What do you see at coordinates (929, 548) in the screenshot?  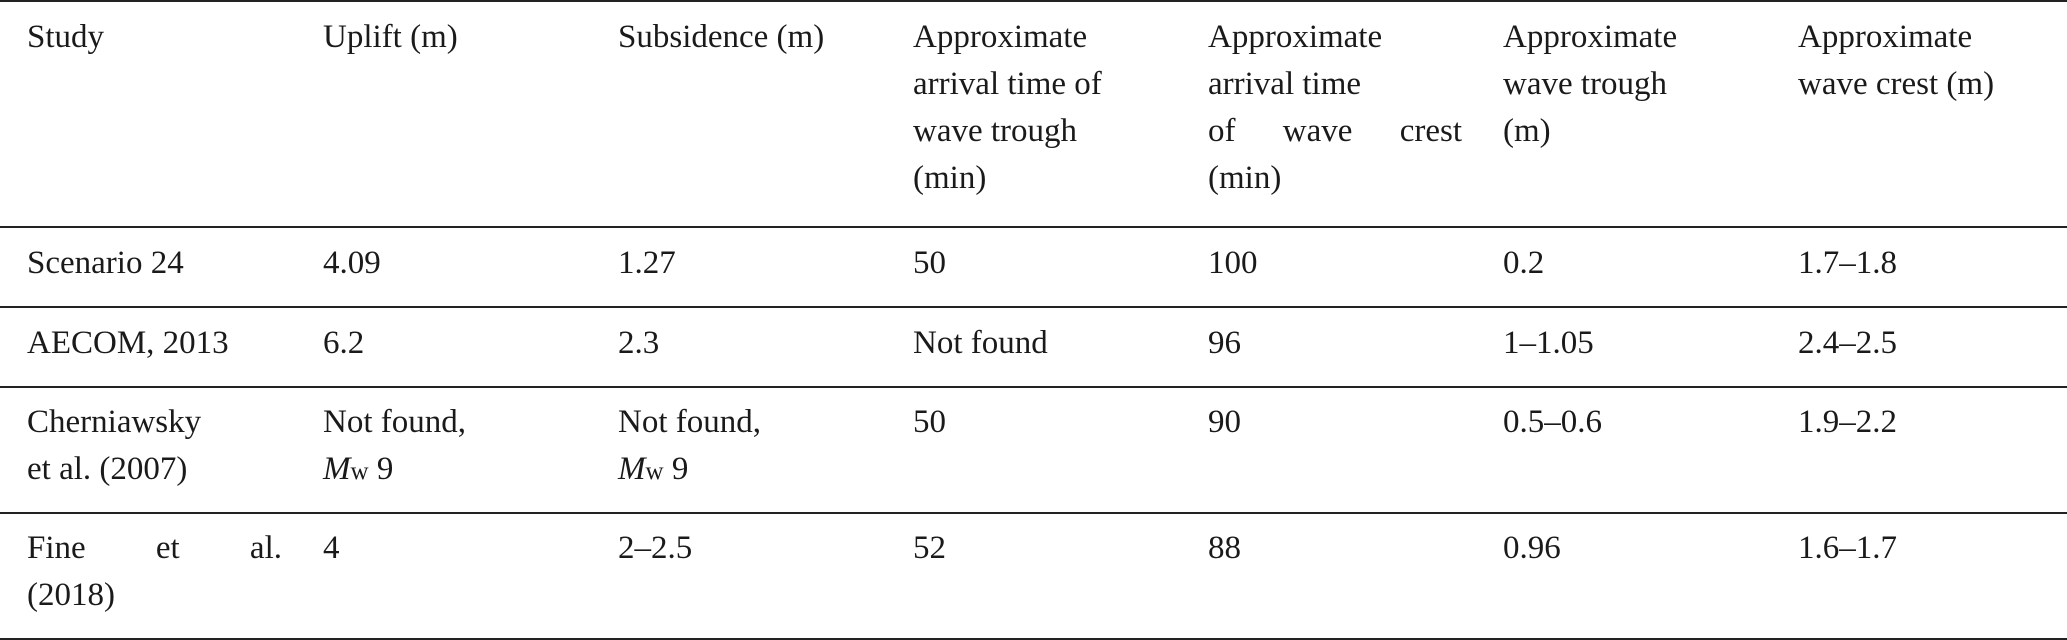 I see `cell-trough-arrival-time: 52` at bounding box center [929, 548].